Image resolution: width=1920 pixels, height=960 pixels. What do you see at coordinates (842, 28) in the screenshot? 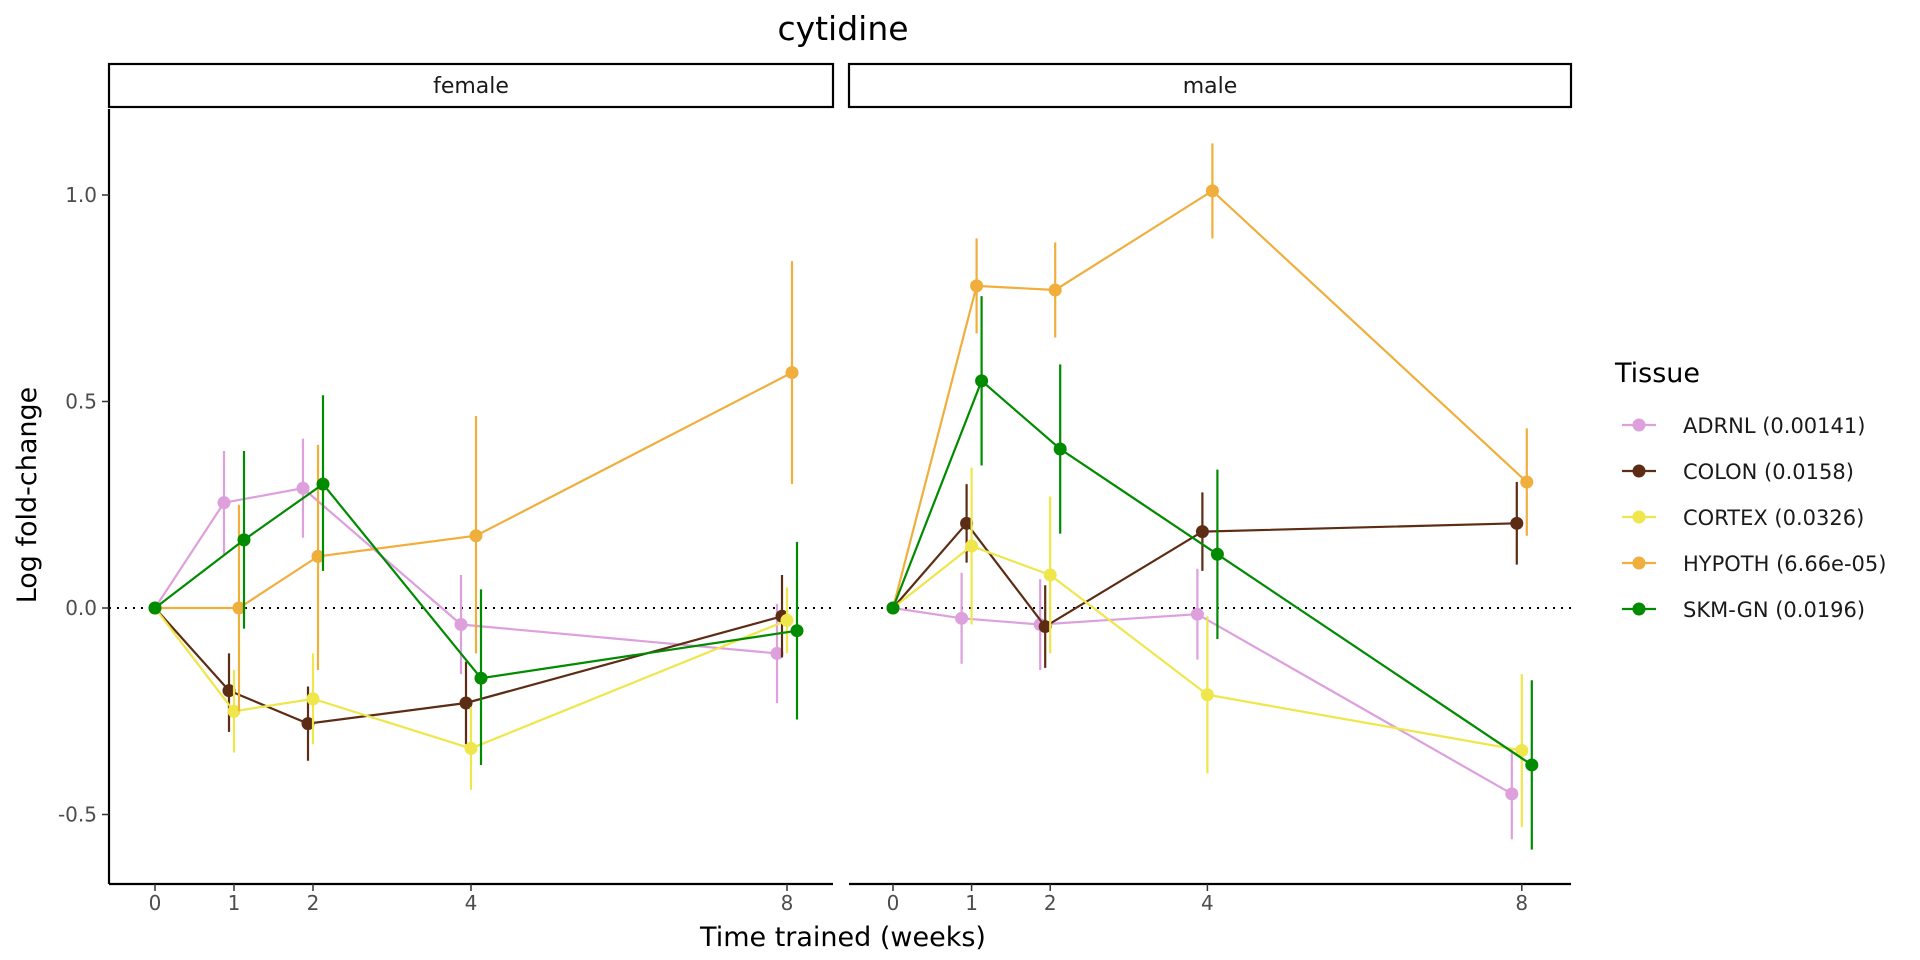
I see `chart-title: cytidine` at bounding box center [842, 28].